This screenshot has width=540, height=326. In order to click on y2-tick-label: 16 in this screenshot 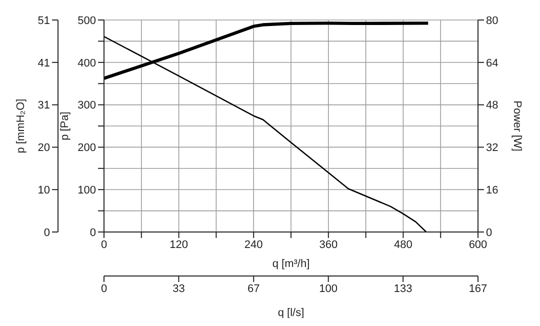, I will do `click(492, 190)`.